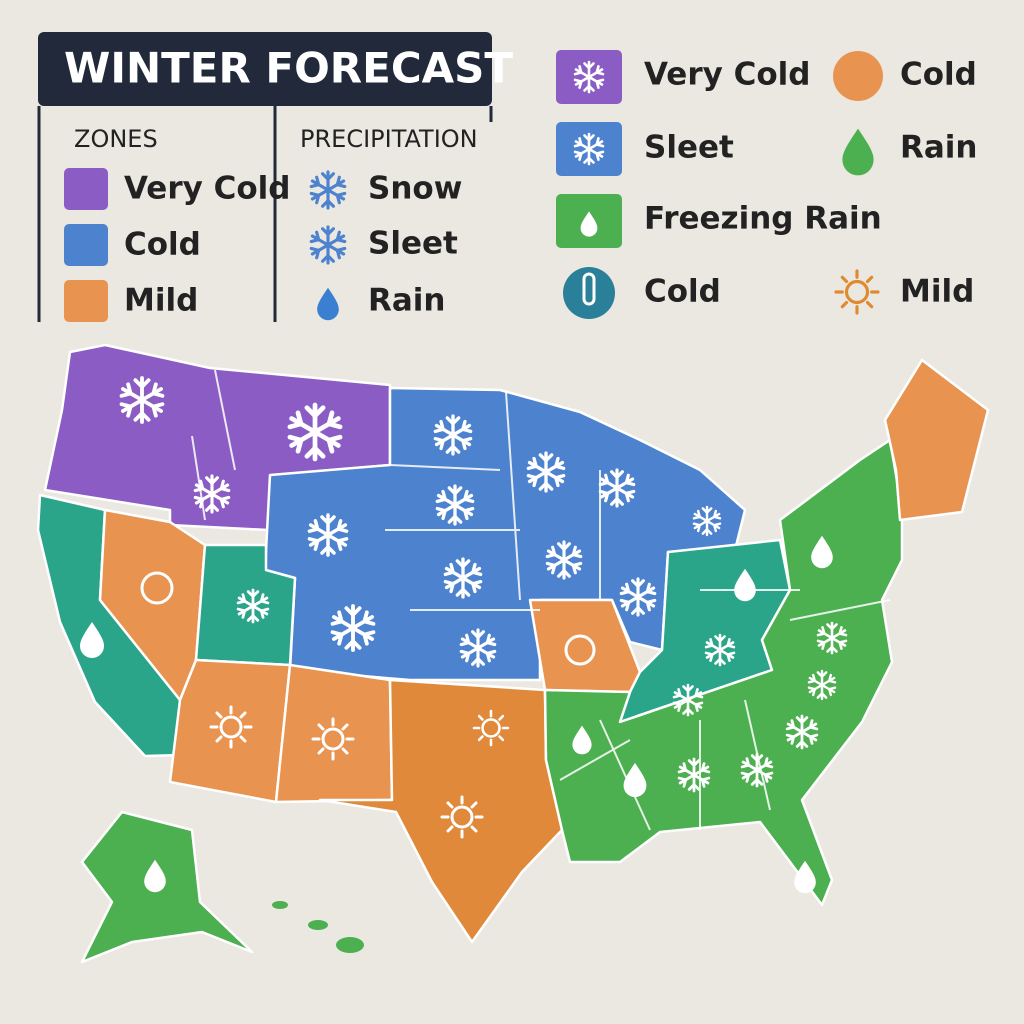  What do you see at coordinates (288, 68) in the screenshot?
I see `title: WINTER FORECAST` at bounding box center [288, 68].